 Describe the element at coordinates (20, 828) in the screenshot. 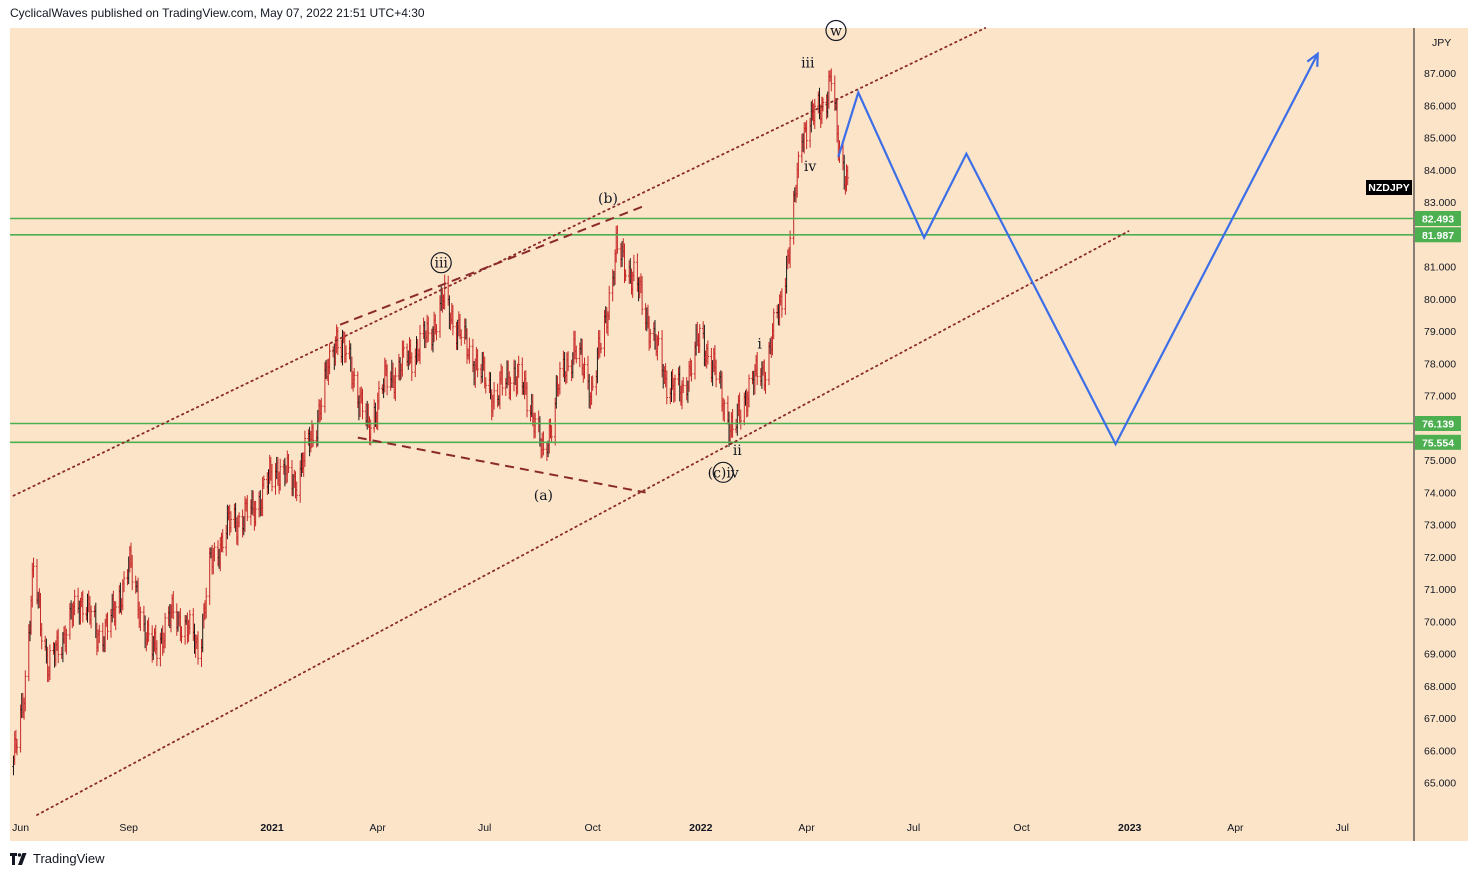

I see `time-tick: Jun` at that location.